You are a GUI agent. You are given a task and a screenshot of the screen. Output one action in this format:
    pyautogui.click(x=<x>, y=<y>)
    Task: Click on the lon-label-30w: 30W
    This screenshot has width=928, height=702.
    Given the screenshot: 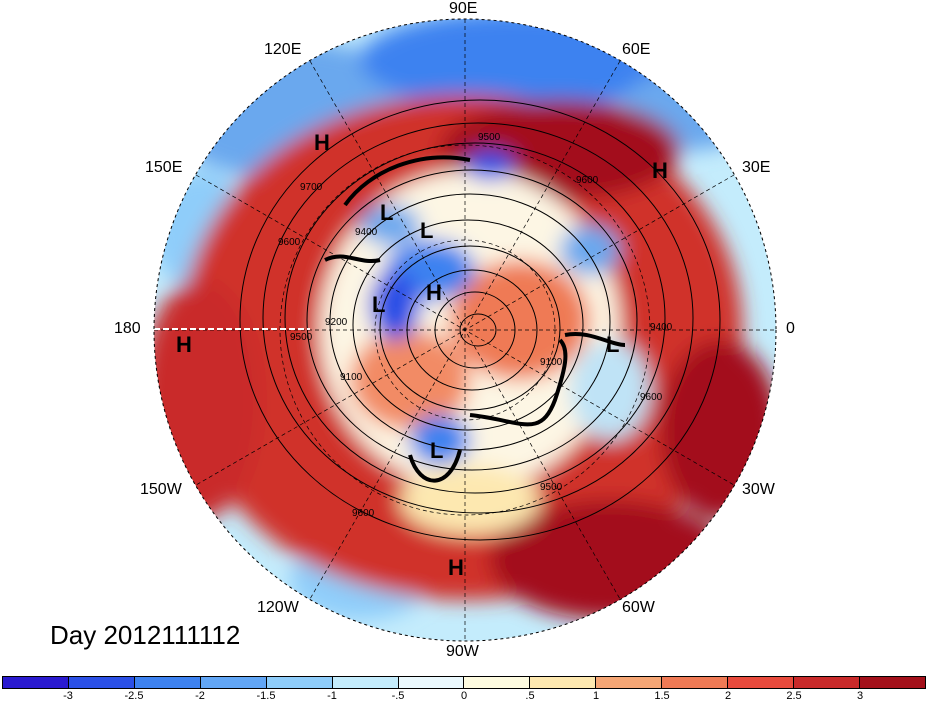 What is the action you would take?
    pyautogui.click(x=758, y=489)
    